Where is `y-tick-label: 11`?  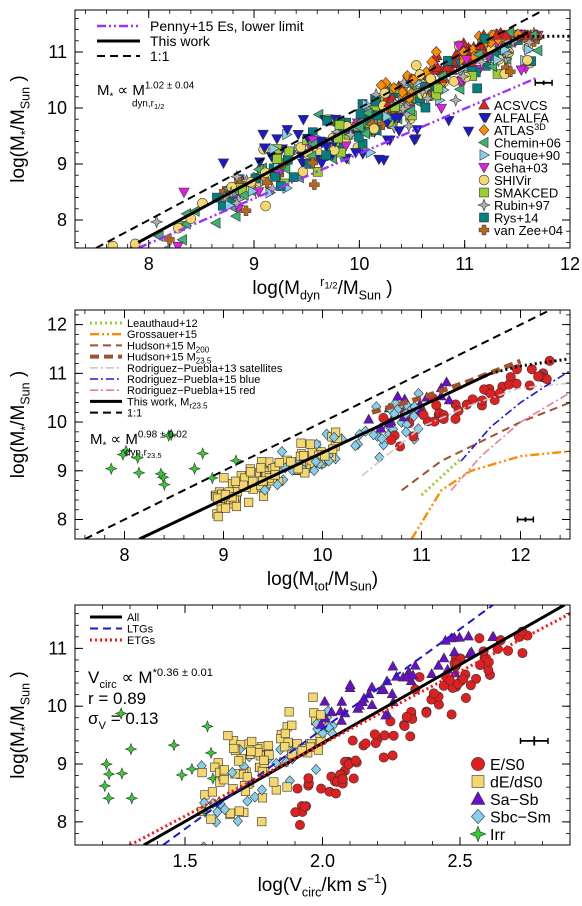 y-tick-label: 11 is located at coordinates (57, 52).